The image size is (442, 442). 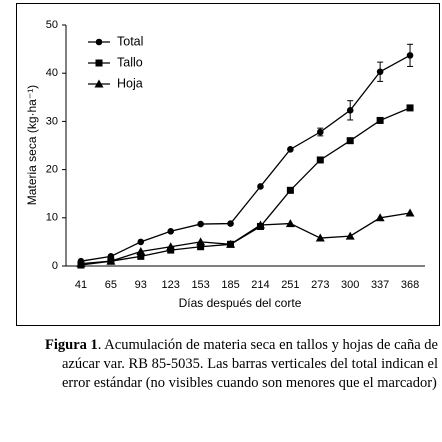 What do you see at coordinates (380, 285) in the screenshot?
I see `x-tick-label: 337` at bounding box center [380, 285].